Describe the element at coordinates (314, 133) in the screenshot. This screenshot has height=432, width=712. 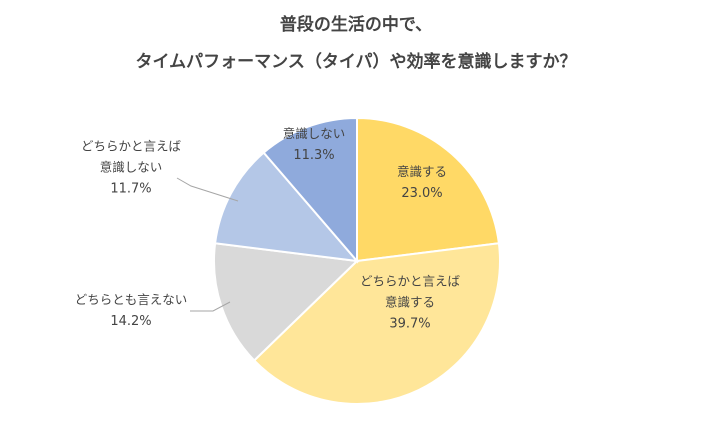
I see `slice-label-5-line-1: 意識しない` at that location.